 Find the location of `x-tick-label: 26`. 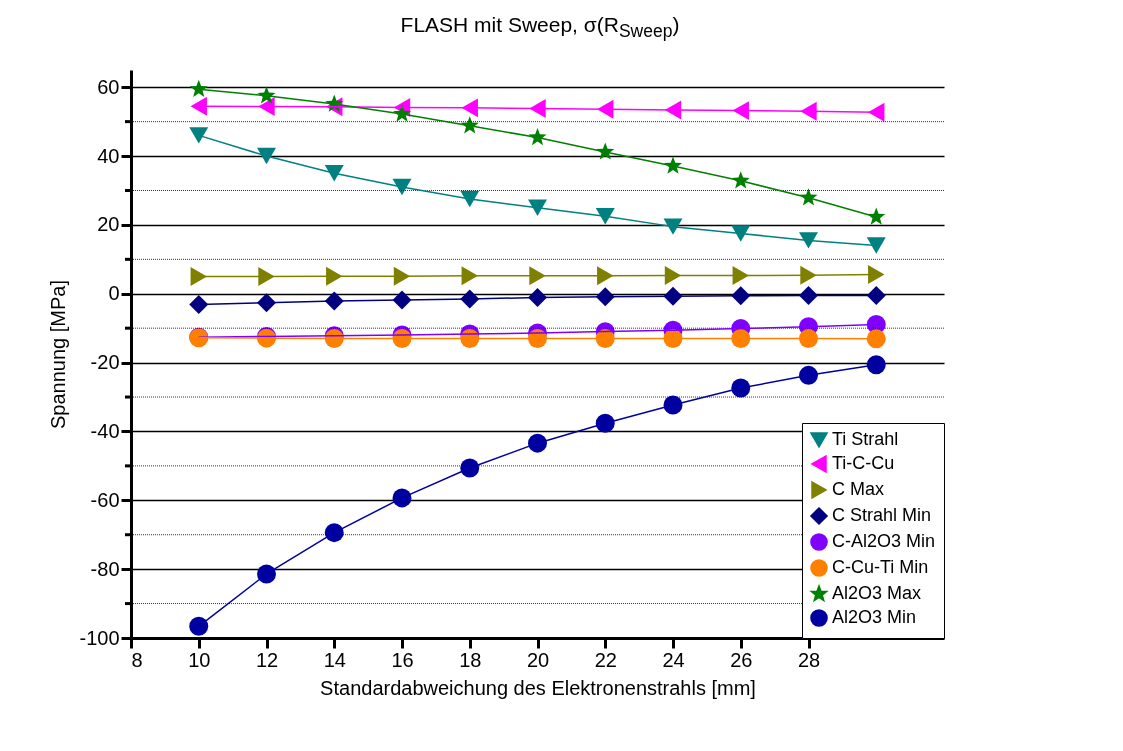

x-tick-label: 26 is located at coordinates (741, 659).